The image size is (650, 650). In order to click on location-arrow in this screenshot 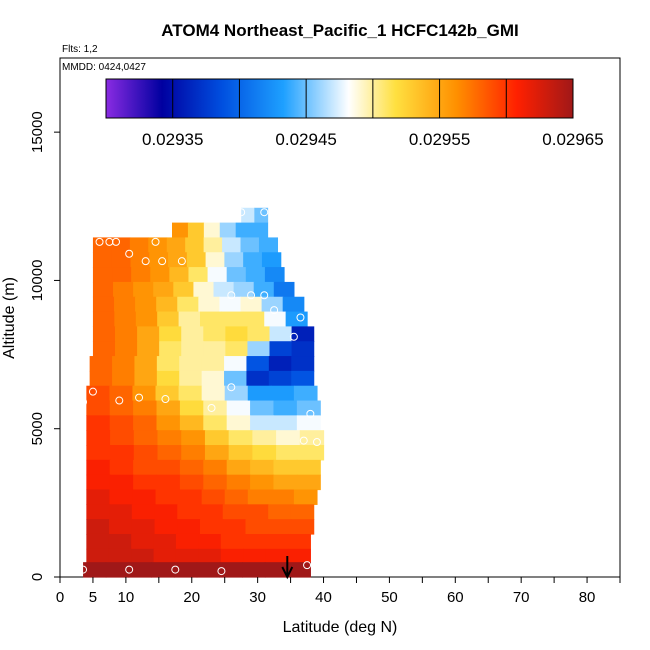, I will do `click(287, 568)`.